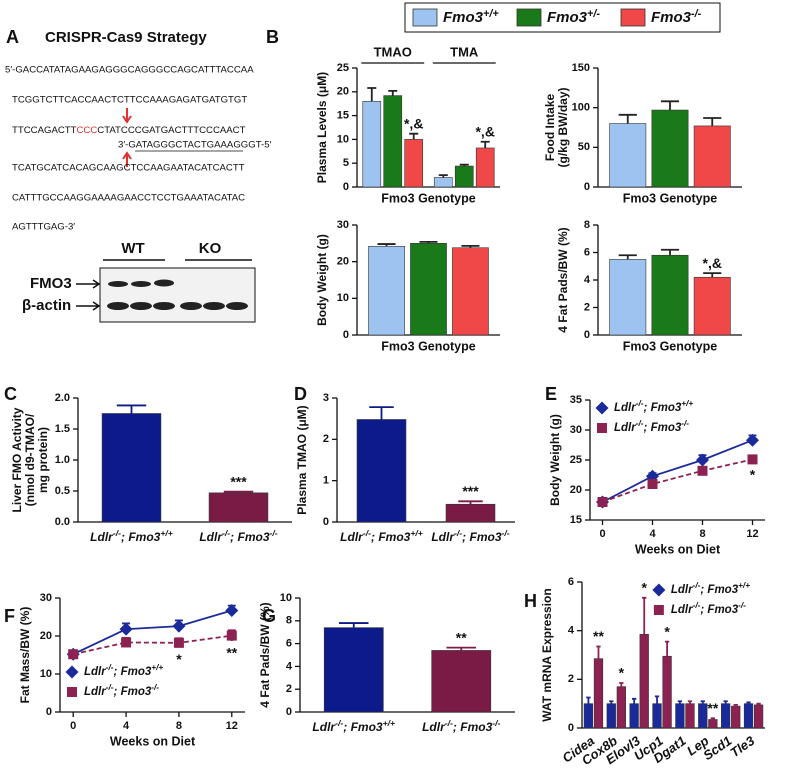  I want to click on x-tick-label: Ldlr-/-; Fmo3-/-, so click(470, 536).